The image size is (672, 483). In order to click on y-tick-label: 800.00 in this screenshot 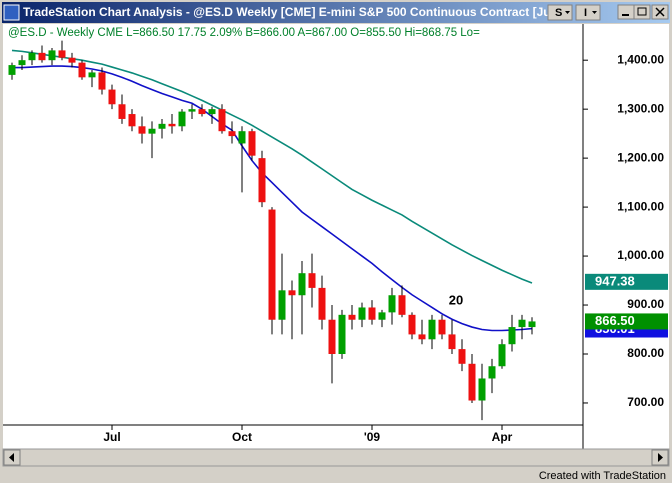, I will do `click(645, 353)`.